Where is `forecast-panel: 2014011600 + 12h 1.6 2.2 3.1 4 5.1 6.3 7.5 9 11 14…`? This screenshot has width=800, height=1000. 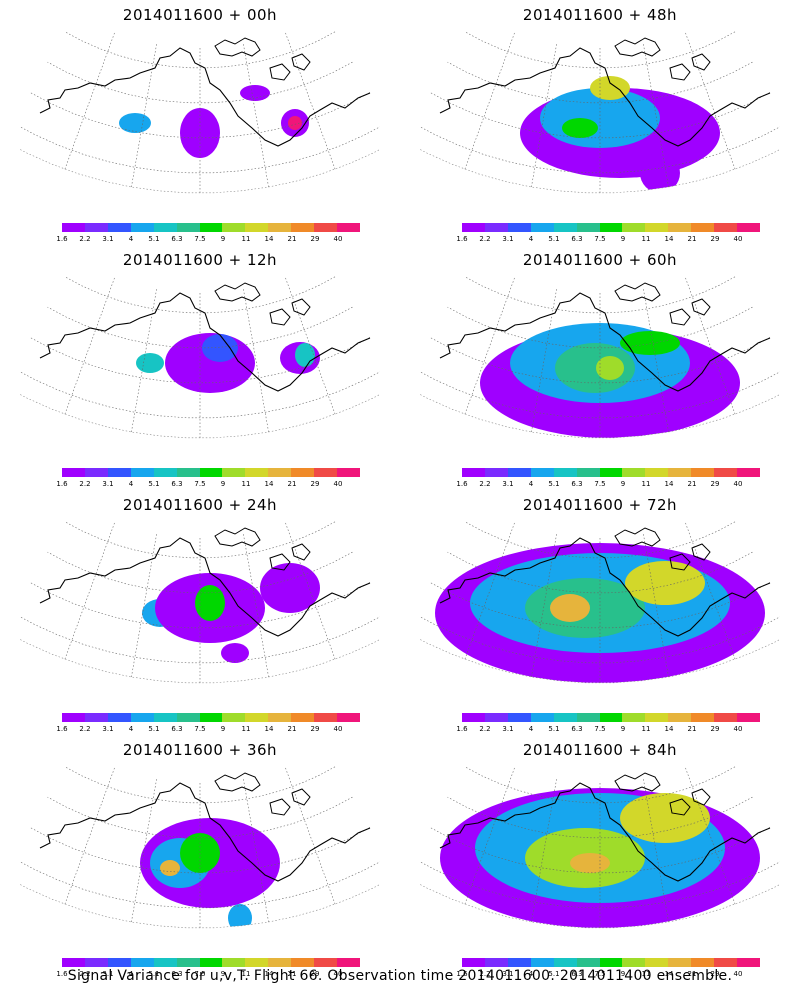
forecast-panel: 2014011600 + 12h 1.6 2.2 3.1 4 5.1 6.3 7.5 9 11 14… is located at coordinates (200, 367).